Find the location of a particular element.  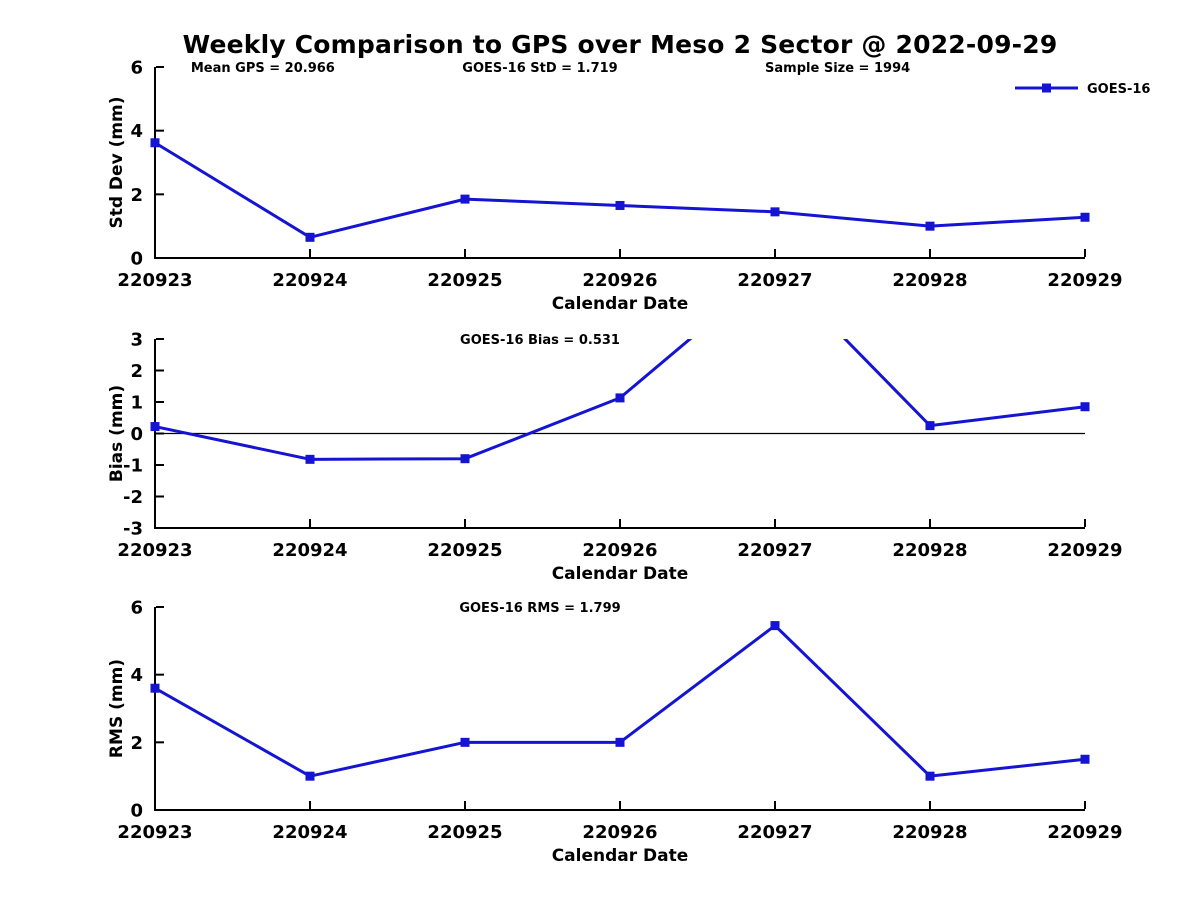

y-tick-label: 3 is located at coordinates (136, 340).